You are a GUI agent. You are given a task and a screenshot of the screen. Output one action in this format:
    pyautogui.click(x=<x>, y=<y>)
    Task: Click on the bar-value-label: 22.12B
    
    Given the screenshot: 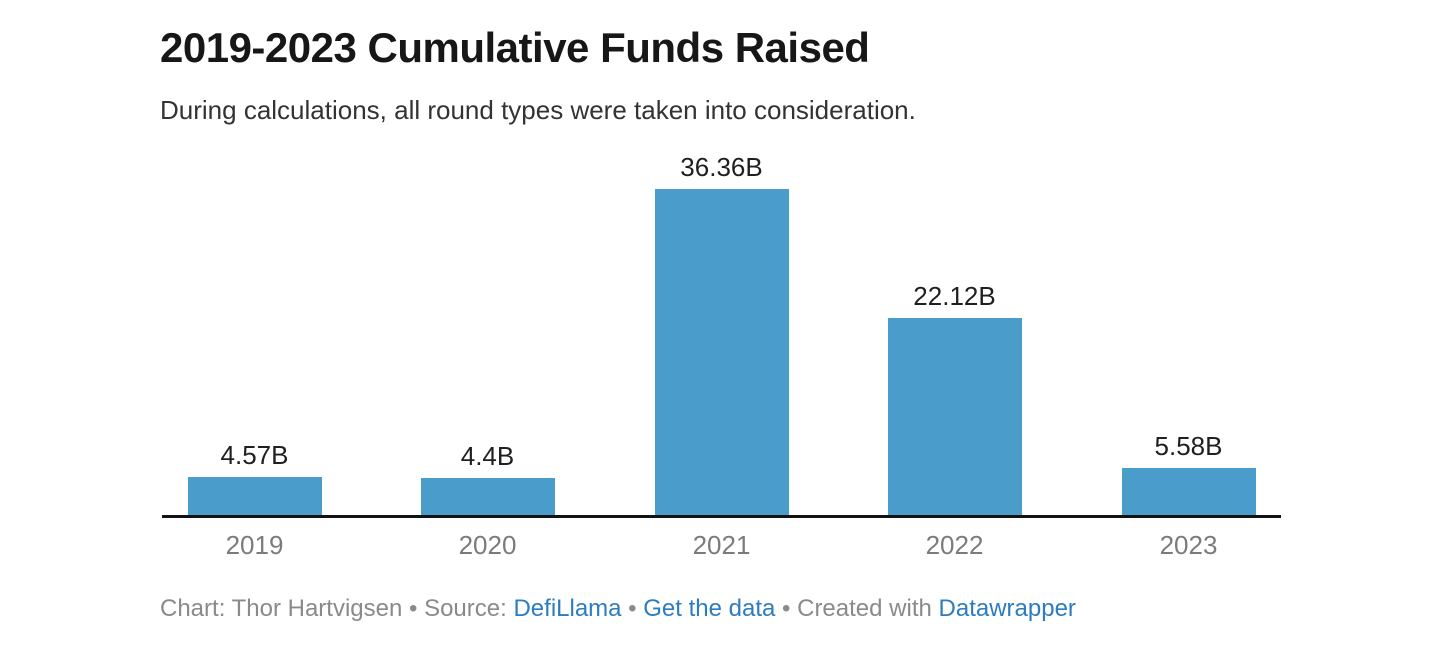 What is the action you would take?
    pyautogui.click(x=954, y=296)
    